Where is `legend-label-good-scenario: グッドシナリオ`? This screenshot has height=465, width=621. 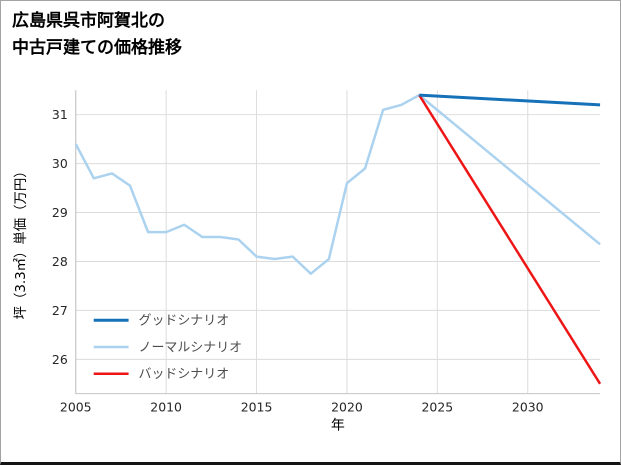 legend-label-good-scenario: グッドシナリオ is located at coordinates (184, 321).